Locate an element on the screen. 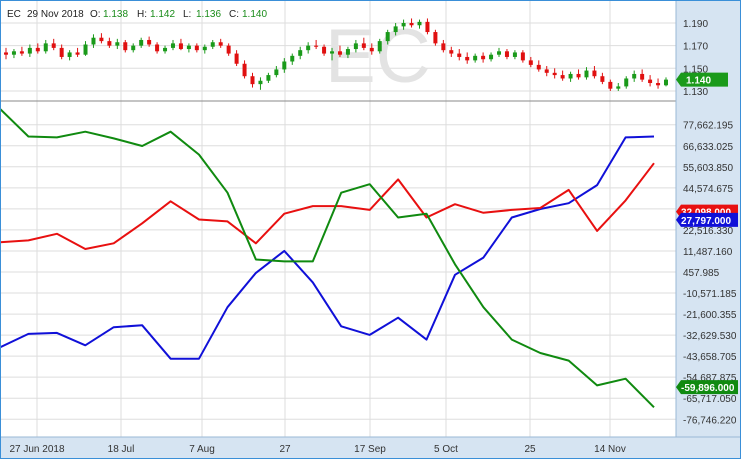 This screenshot has width=741, height=459. header-low-label: L: is located at coordinates (187, 14).